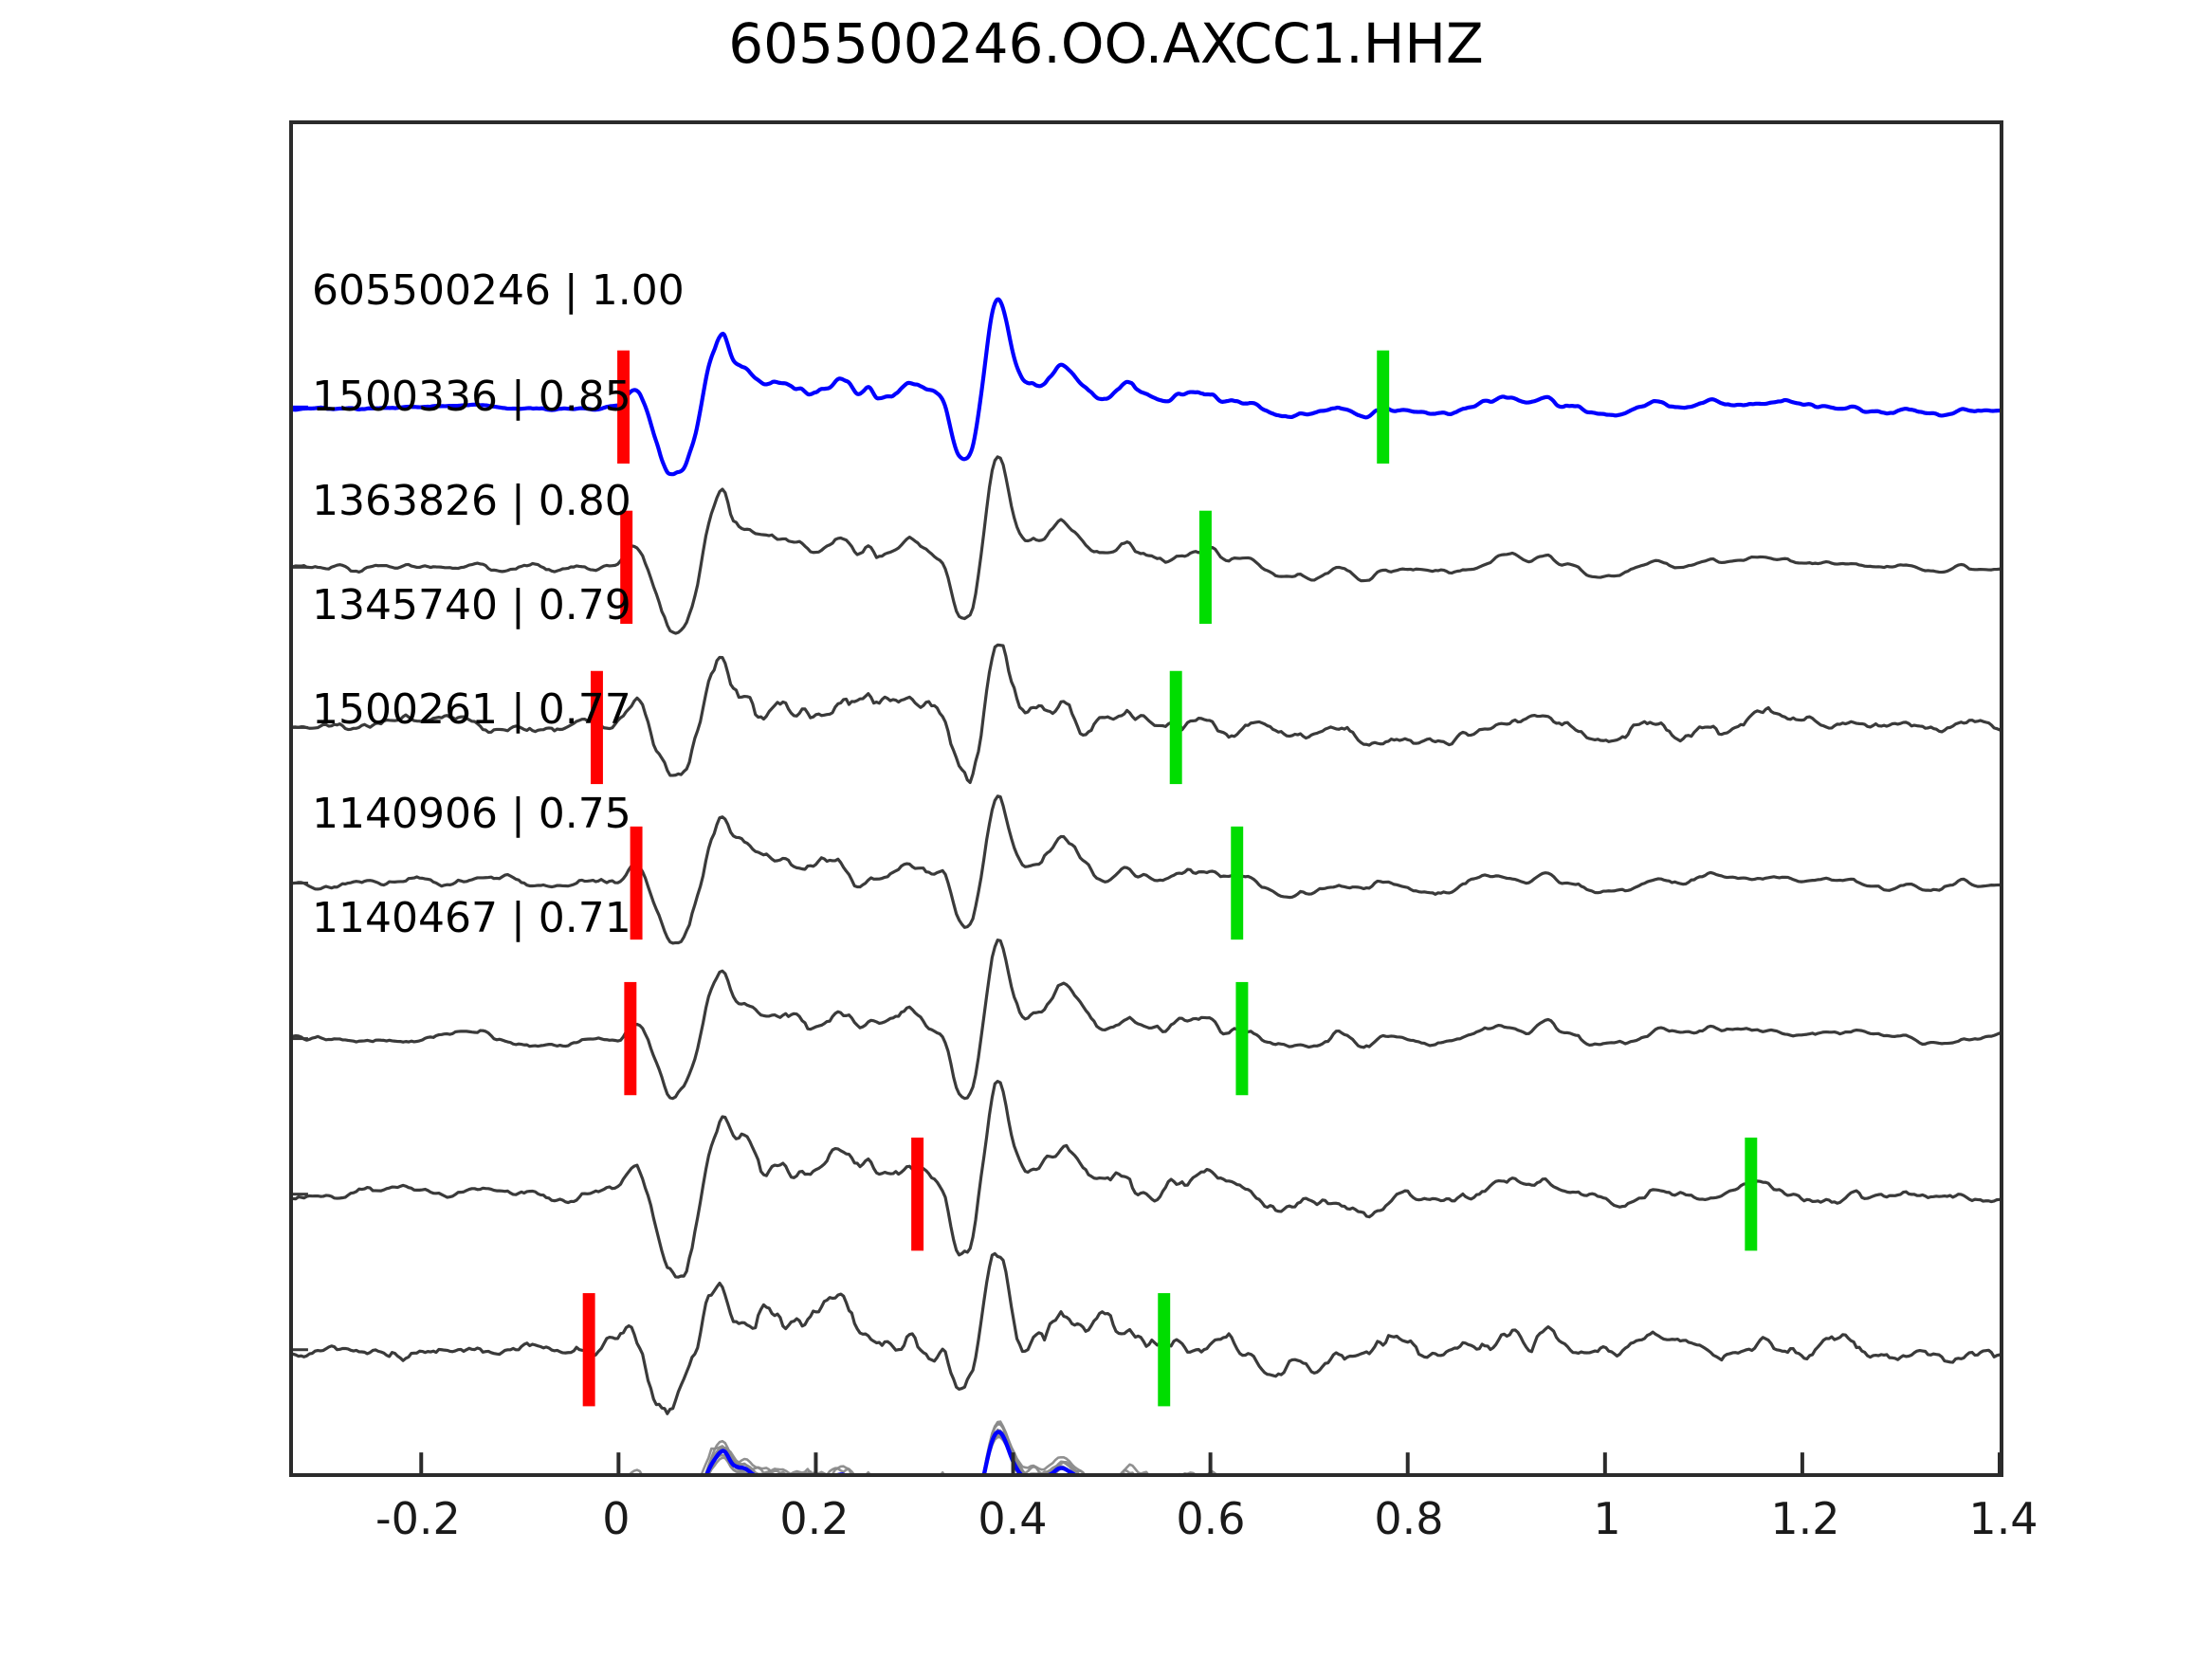 This screenshot has width=2212, height=1659. Describe the element at coordinates (2003, 1518) in the screenshot. I see `x-tick-label-8: 1.4` at that location.